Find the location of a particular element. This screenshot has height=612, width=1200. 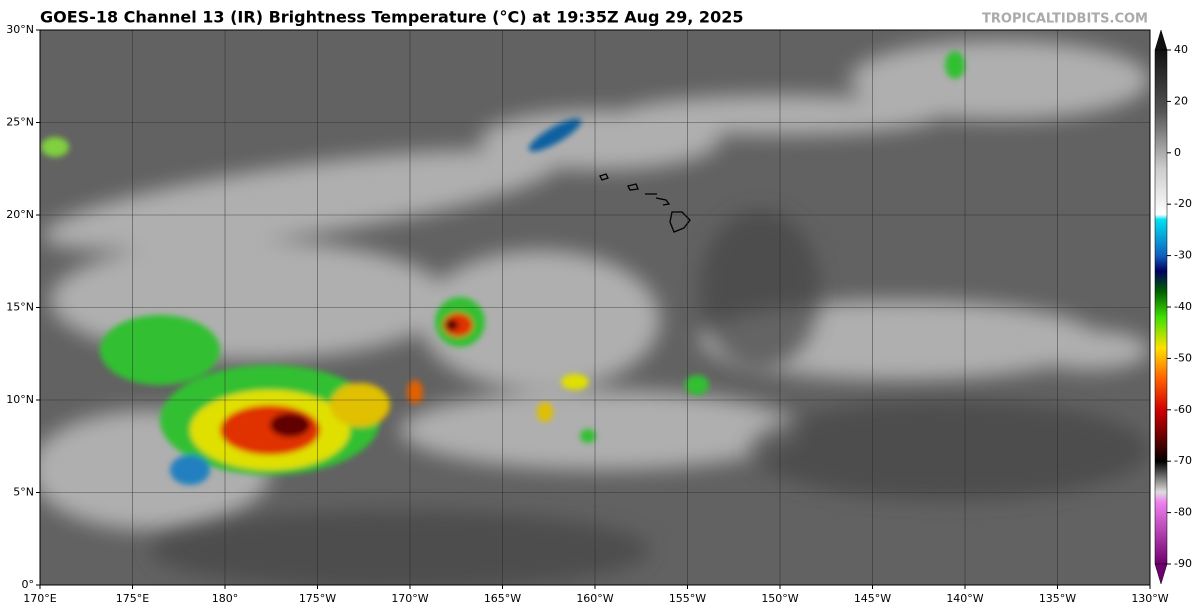

colorbar-tick-label: 20 is located at coordinates (1181, 100).